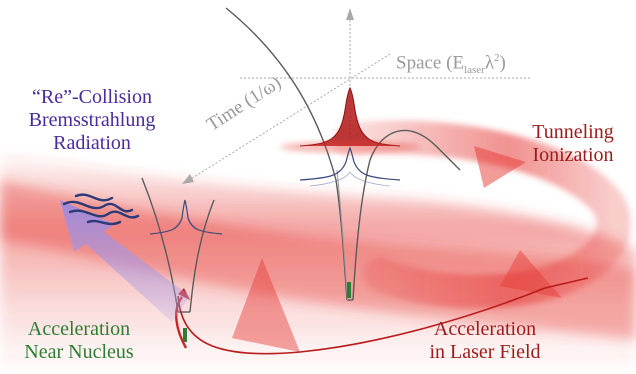  What do you see at coordinates (497, 58) in the screenshot?
I see `space-axis-sup: 2` at bounding box center [497, 58].